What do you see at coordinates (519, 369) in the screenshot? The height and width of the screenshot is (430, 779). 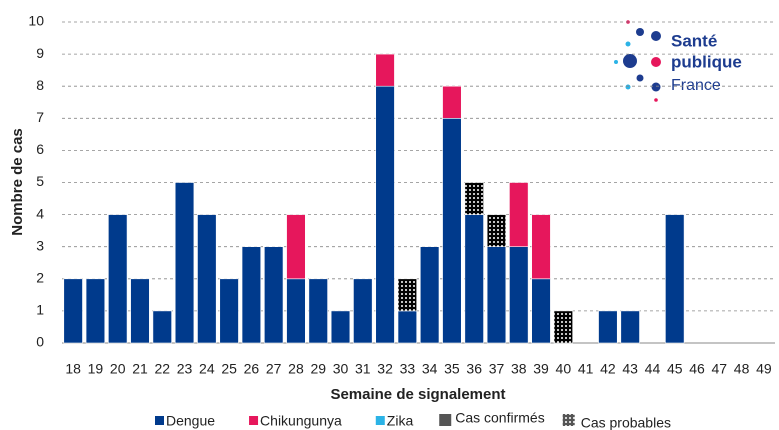 I see `x-tick-label: 38` at bounding box center [519, 369].